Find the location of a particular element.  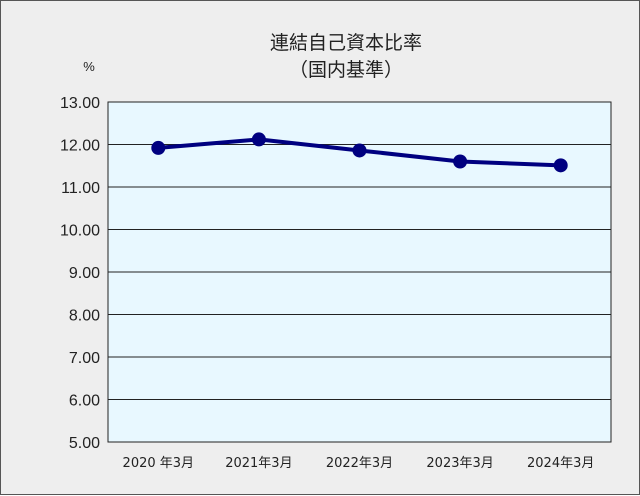

y-tick-label: 6.00 is located at coordinates (84, 401).